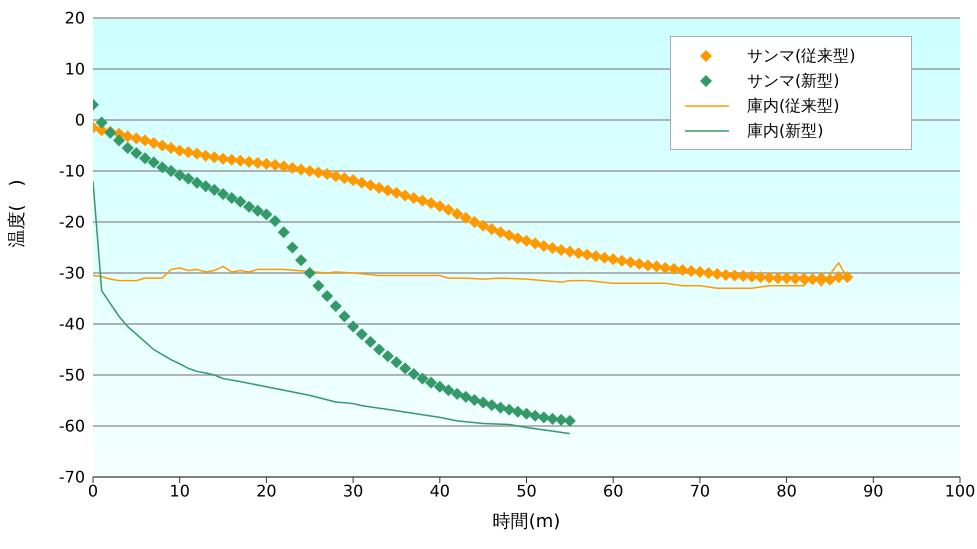 The height and width of the screenshot is (549, 977). Describe the element at coordinates (793, 106) in the screenshot. I see `legend-label: 庫内(従来型)` at that location.